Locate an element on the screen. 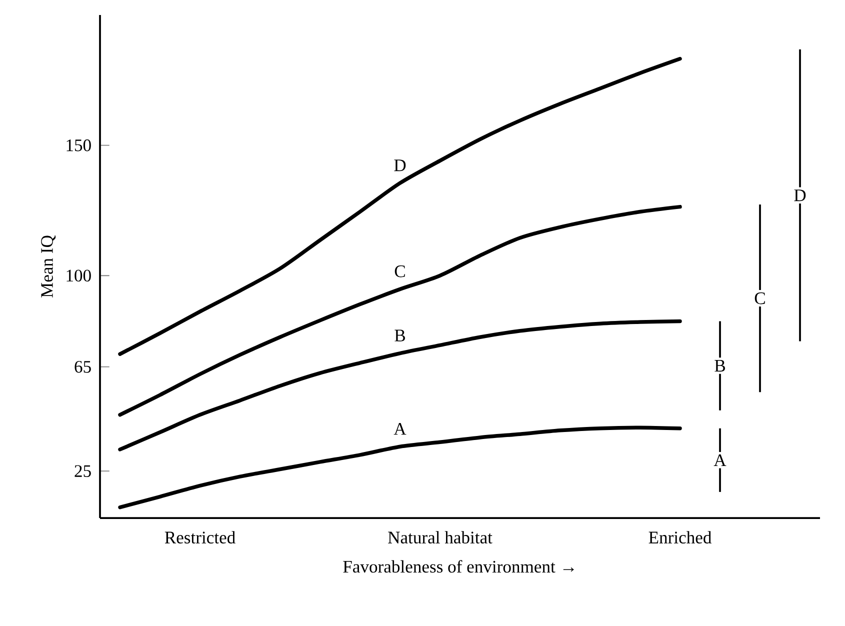  x-tick-label: Restricted is located at coordinates (200, 537).